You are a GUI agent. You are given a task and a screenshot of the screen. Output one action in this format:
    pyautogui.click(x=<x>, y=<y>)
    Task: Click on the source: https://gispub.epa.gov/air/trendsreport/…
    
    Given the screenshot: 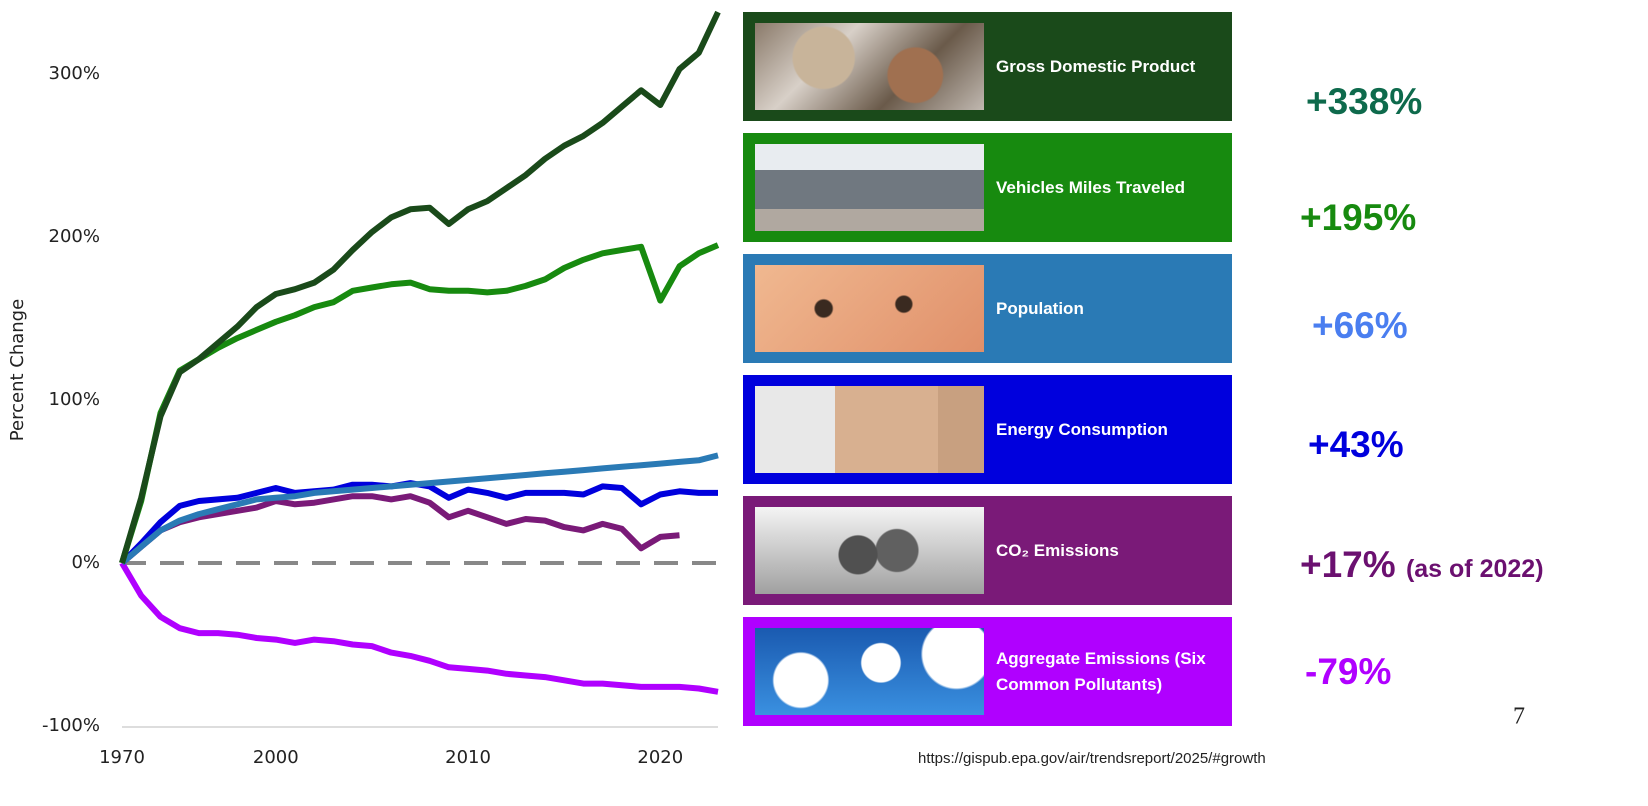 What is the action you would take?
    pyautogui.click(x=1092, y=758)
    